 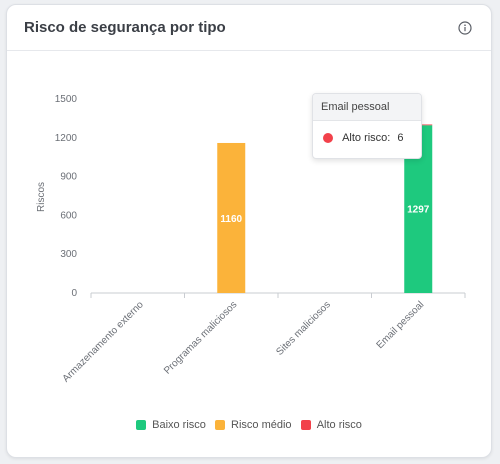 What do you see at coordinates (66, 138) in the screenshot?
I see `y-tick-label: 1200` at bounding box center [66, 138].